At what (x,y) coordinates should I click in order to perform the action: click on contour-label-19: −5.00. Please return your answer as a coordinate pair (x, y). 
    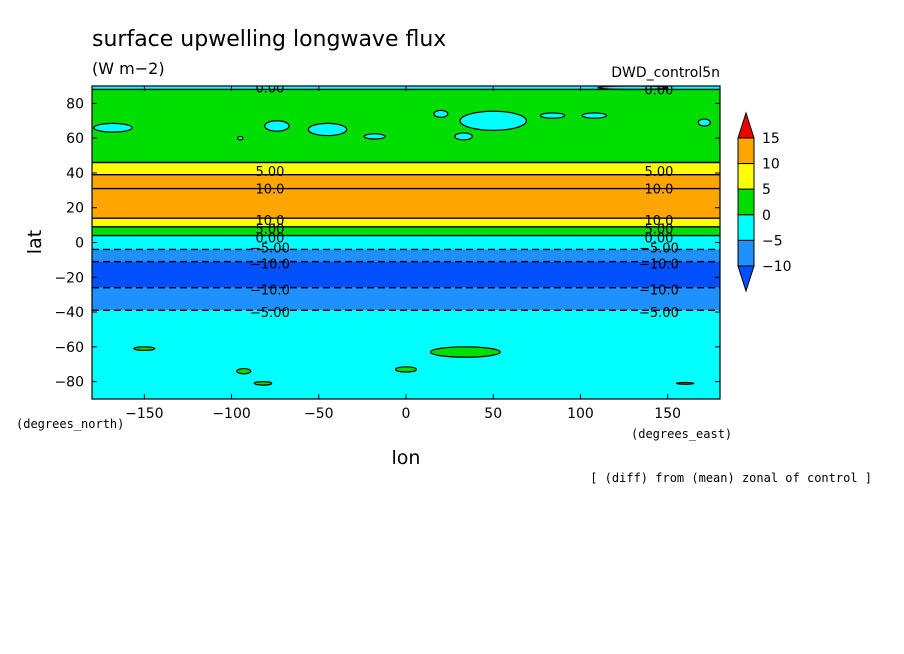
    Looking at the image, I should click on (659, 313).